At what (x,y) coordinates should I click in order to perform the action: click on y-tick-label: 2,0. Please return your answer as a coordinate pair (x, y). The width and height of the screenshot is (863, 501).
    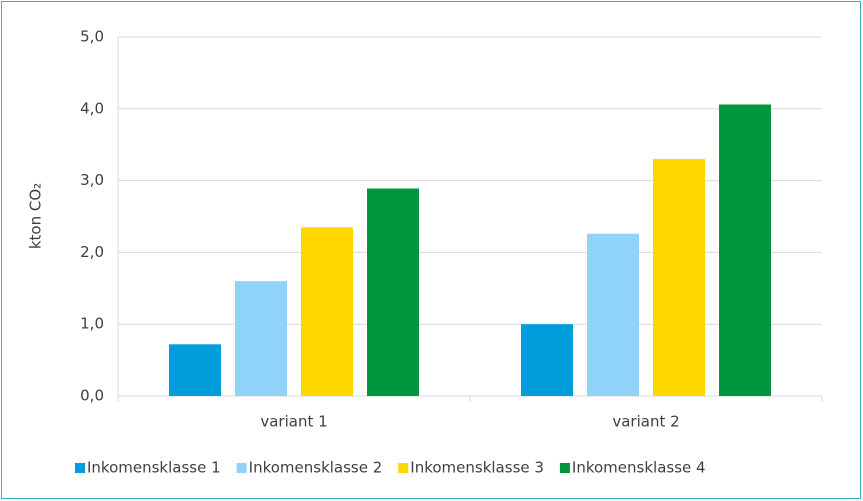
    Looking at the image, I should click on (92, 252).